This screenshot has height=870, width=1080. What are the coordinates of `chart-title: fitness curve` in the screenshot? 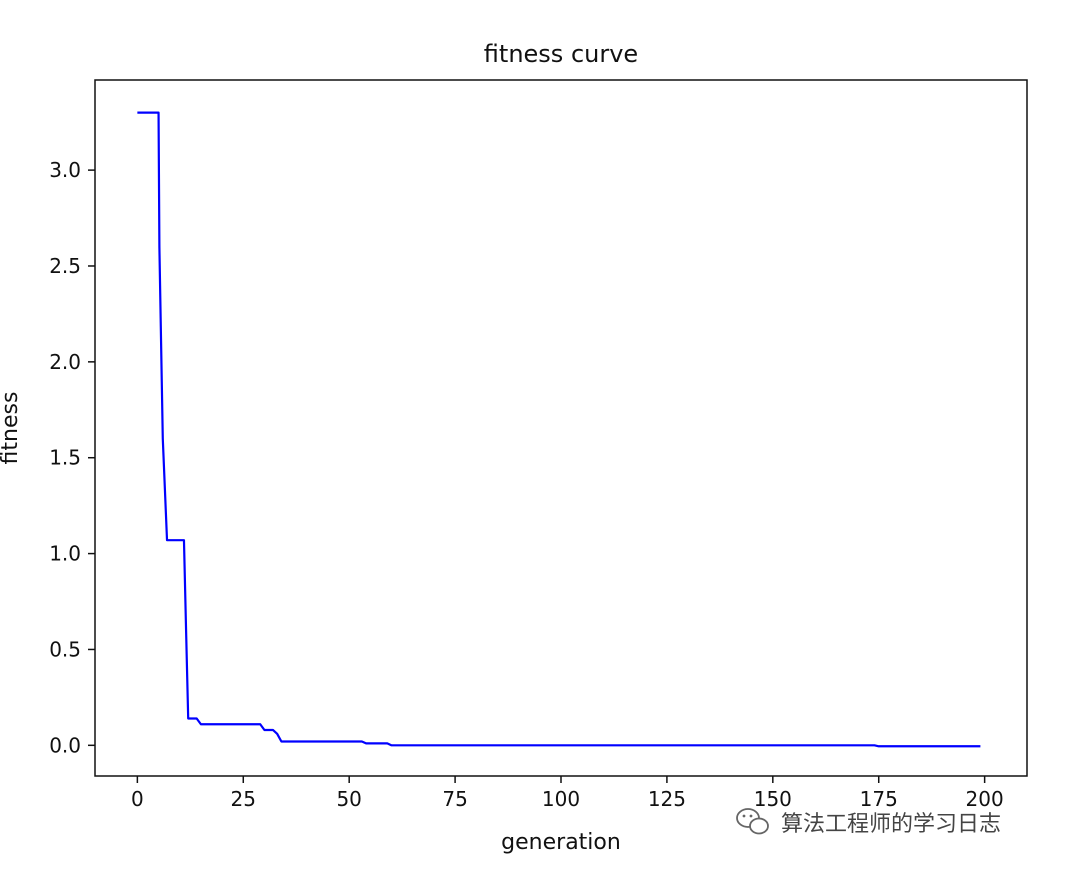 It's located at (561, 54).